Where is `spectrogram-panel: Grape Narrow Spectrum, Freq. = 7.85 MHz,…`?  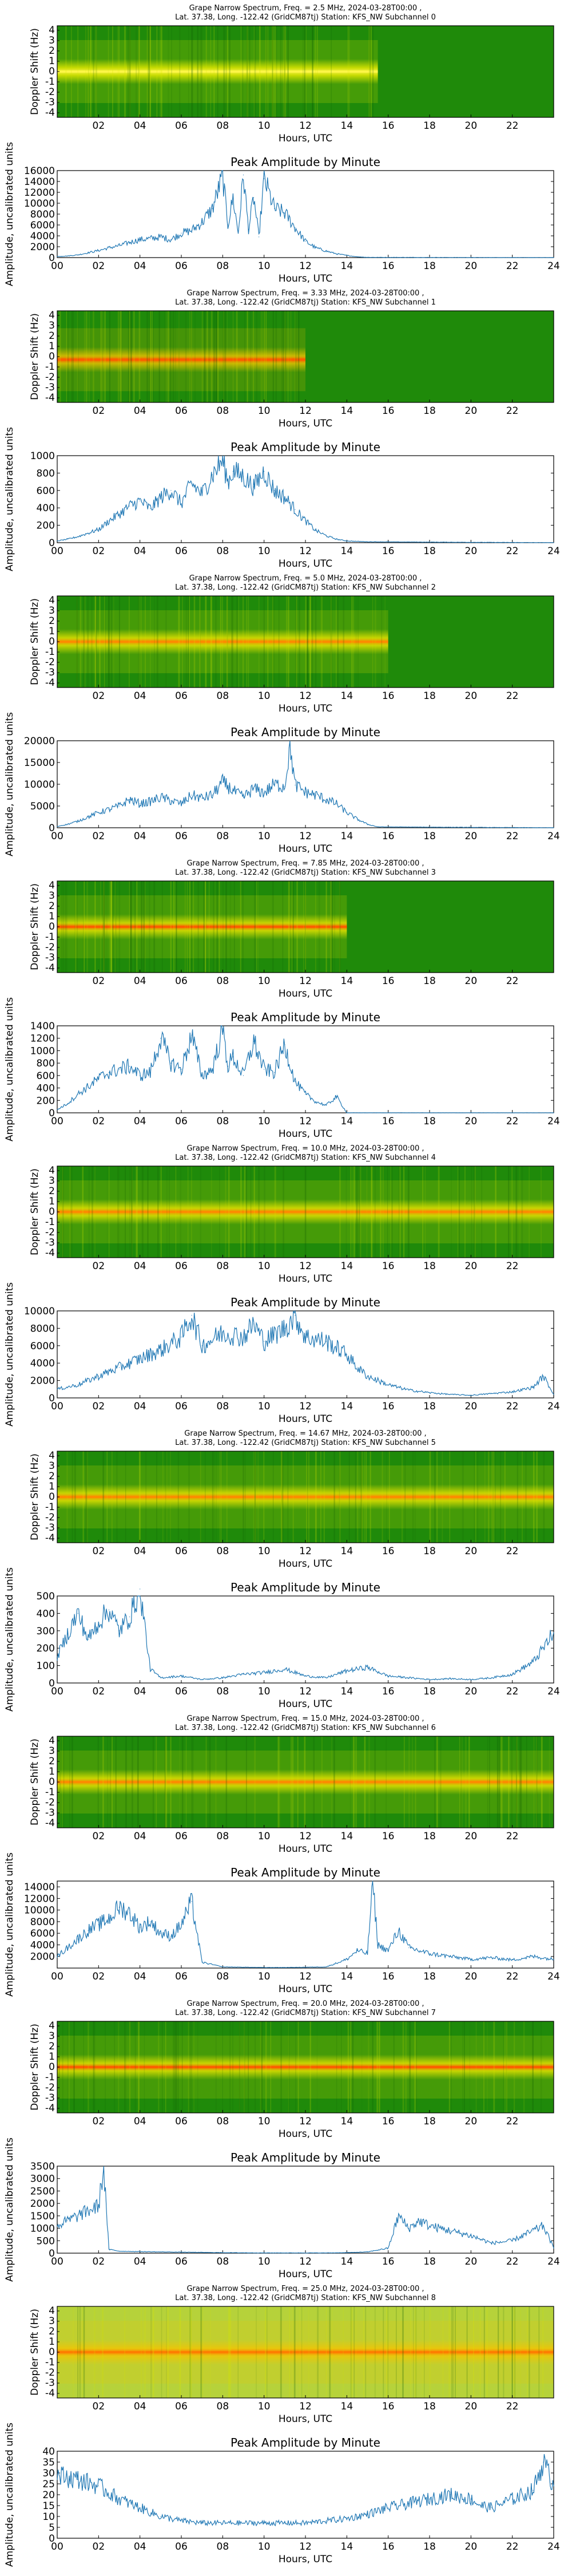 spectrogram-panel: Grape Narrow Spectrum, Freq. = 7.85 MHz,… is located at coordinates (291, 929).